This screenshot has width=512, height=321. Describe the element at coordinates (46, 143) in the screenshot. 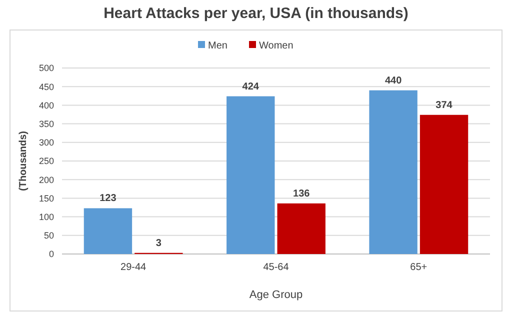

I see `y-tick-label: 300` at that location.